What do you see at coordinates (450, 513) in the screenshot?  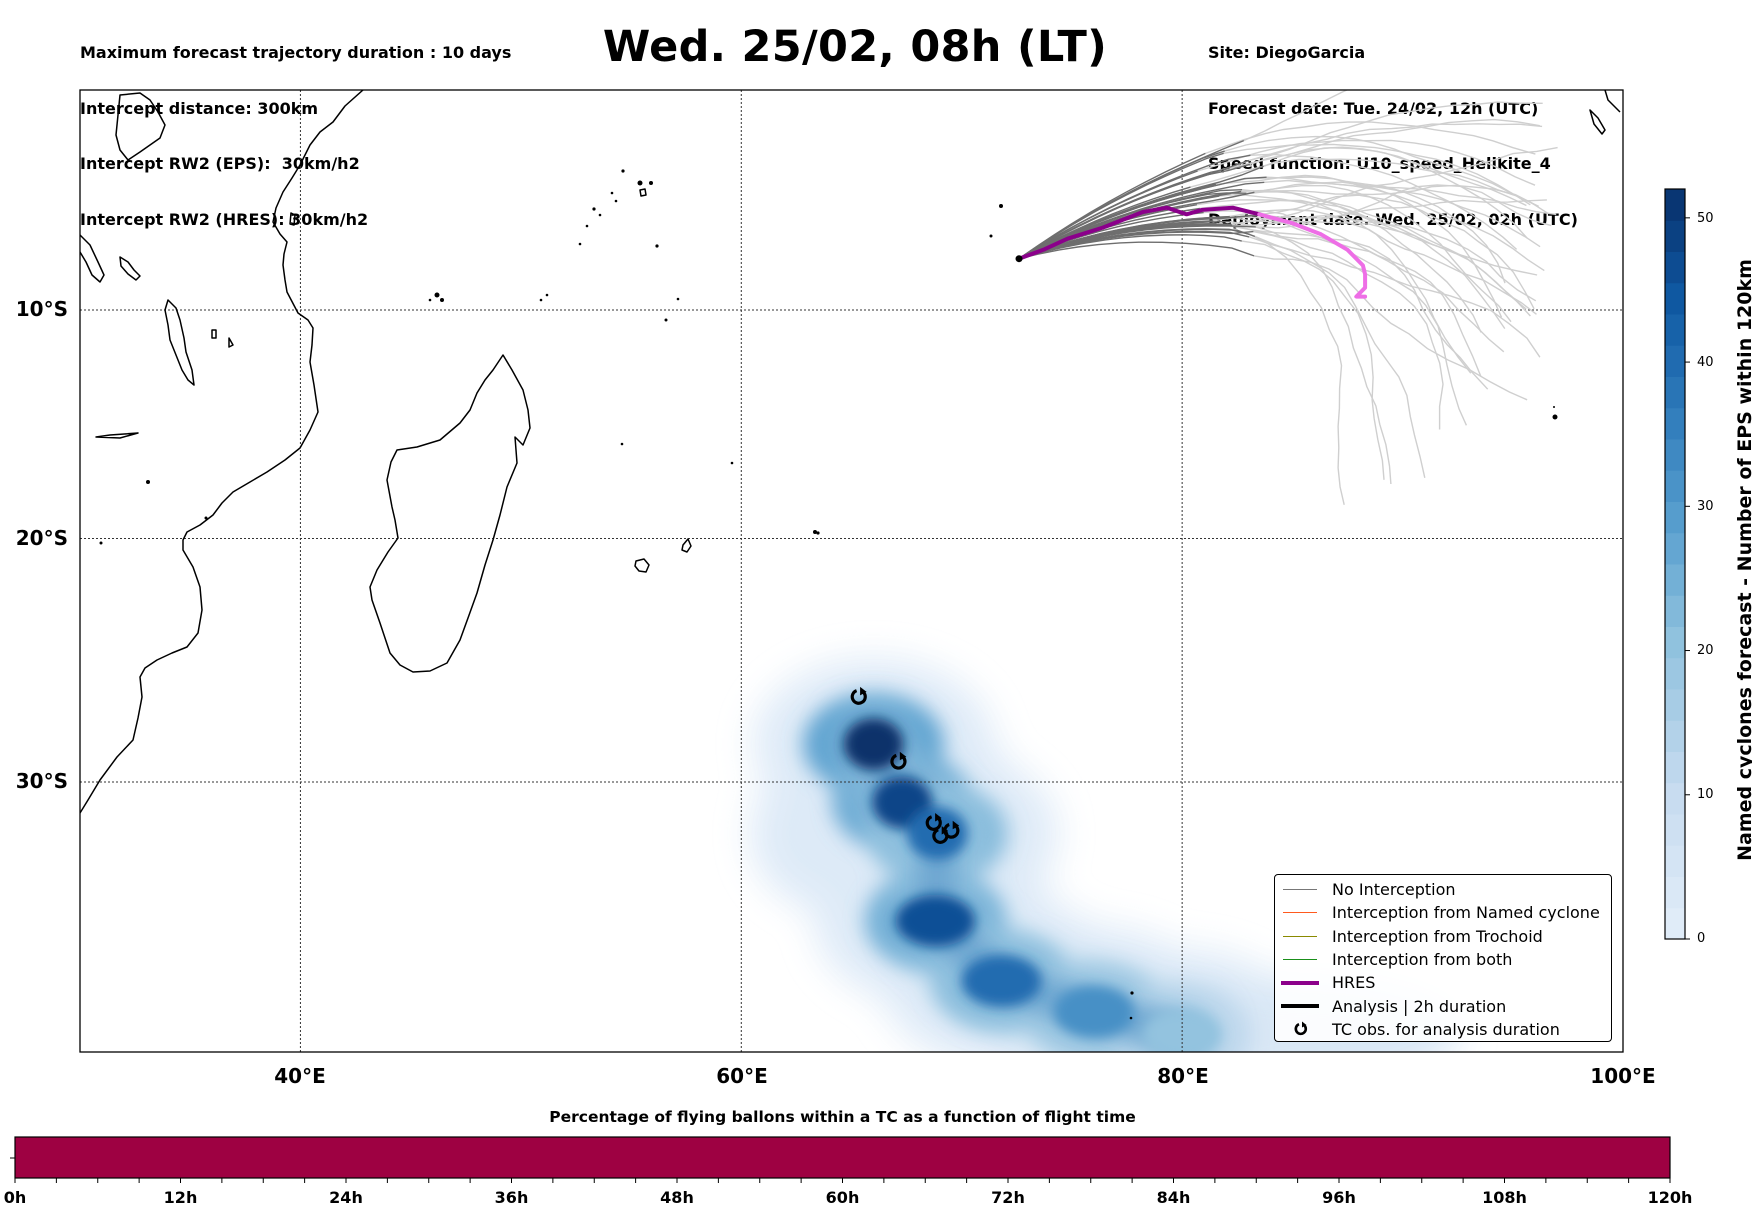 I see `madagascar-coast` at bounding box center [450, 513].